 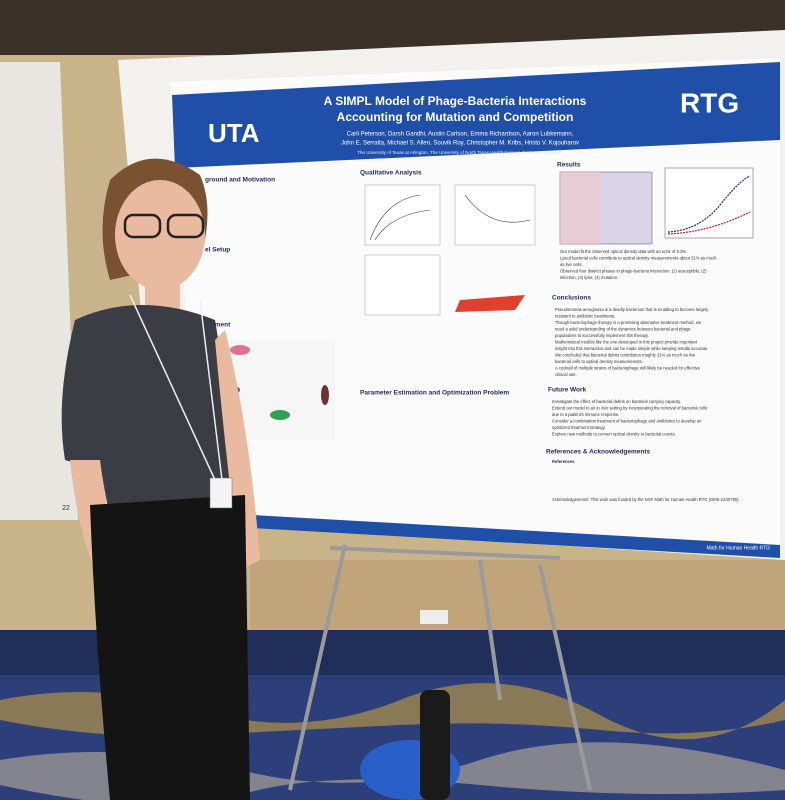 I want to click on poster-header, so click(x=476, y=115).